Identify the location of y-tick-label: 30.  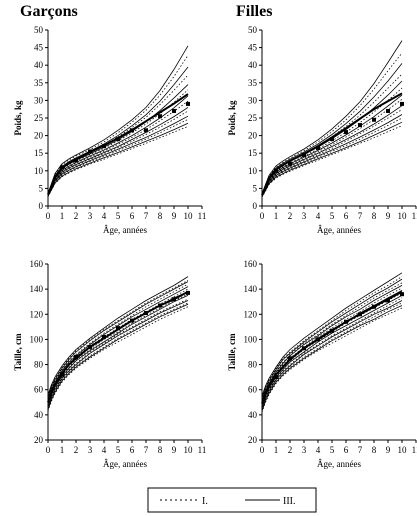
(39, 100).